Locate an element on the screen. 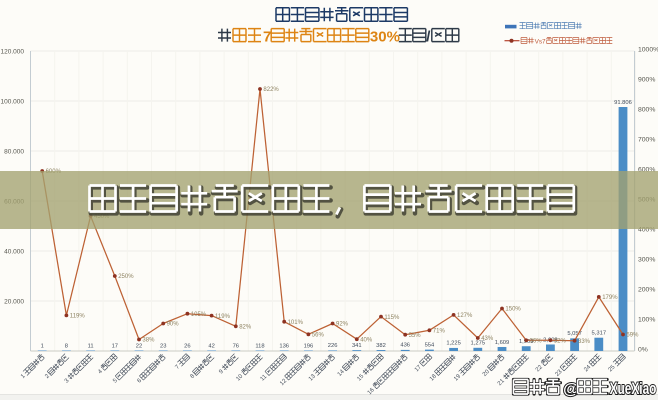  svg-text: 16 is located at coordinates (371, 391).